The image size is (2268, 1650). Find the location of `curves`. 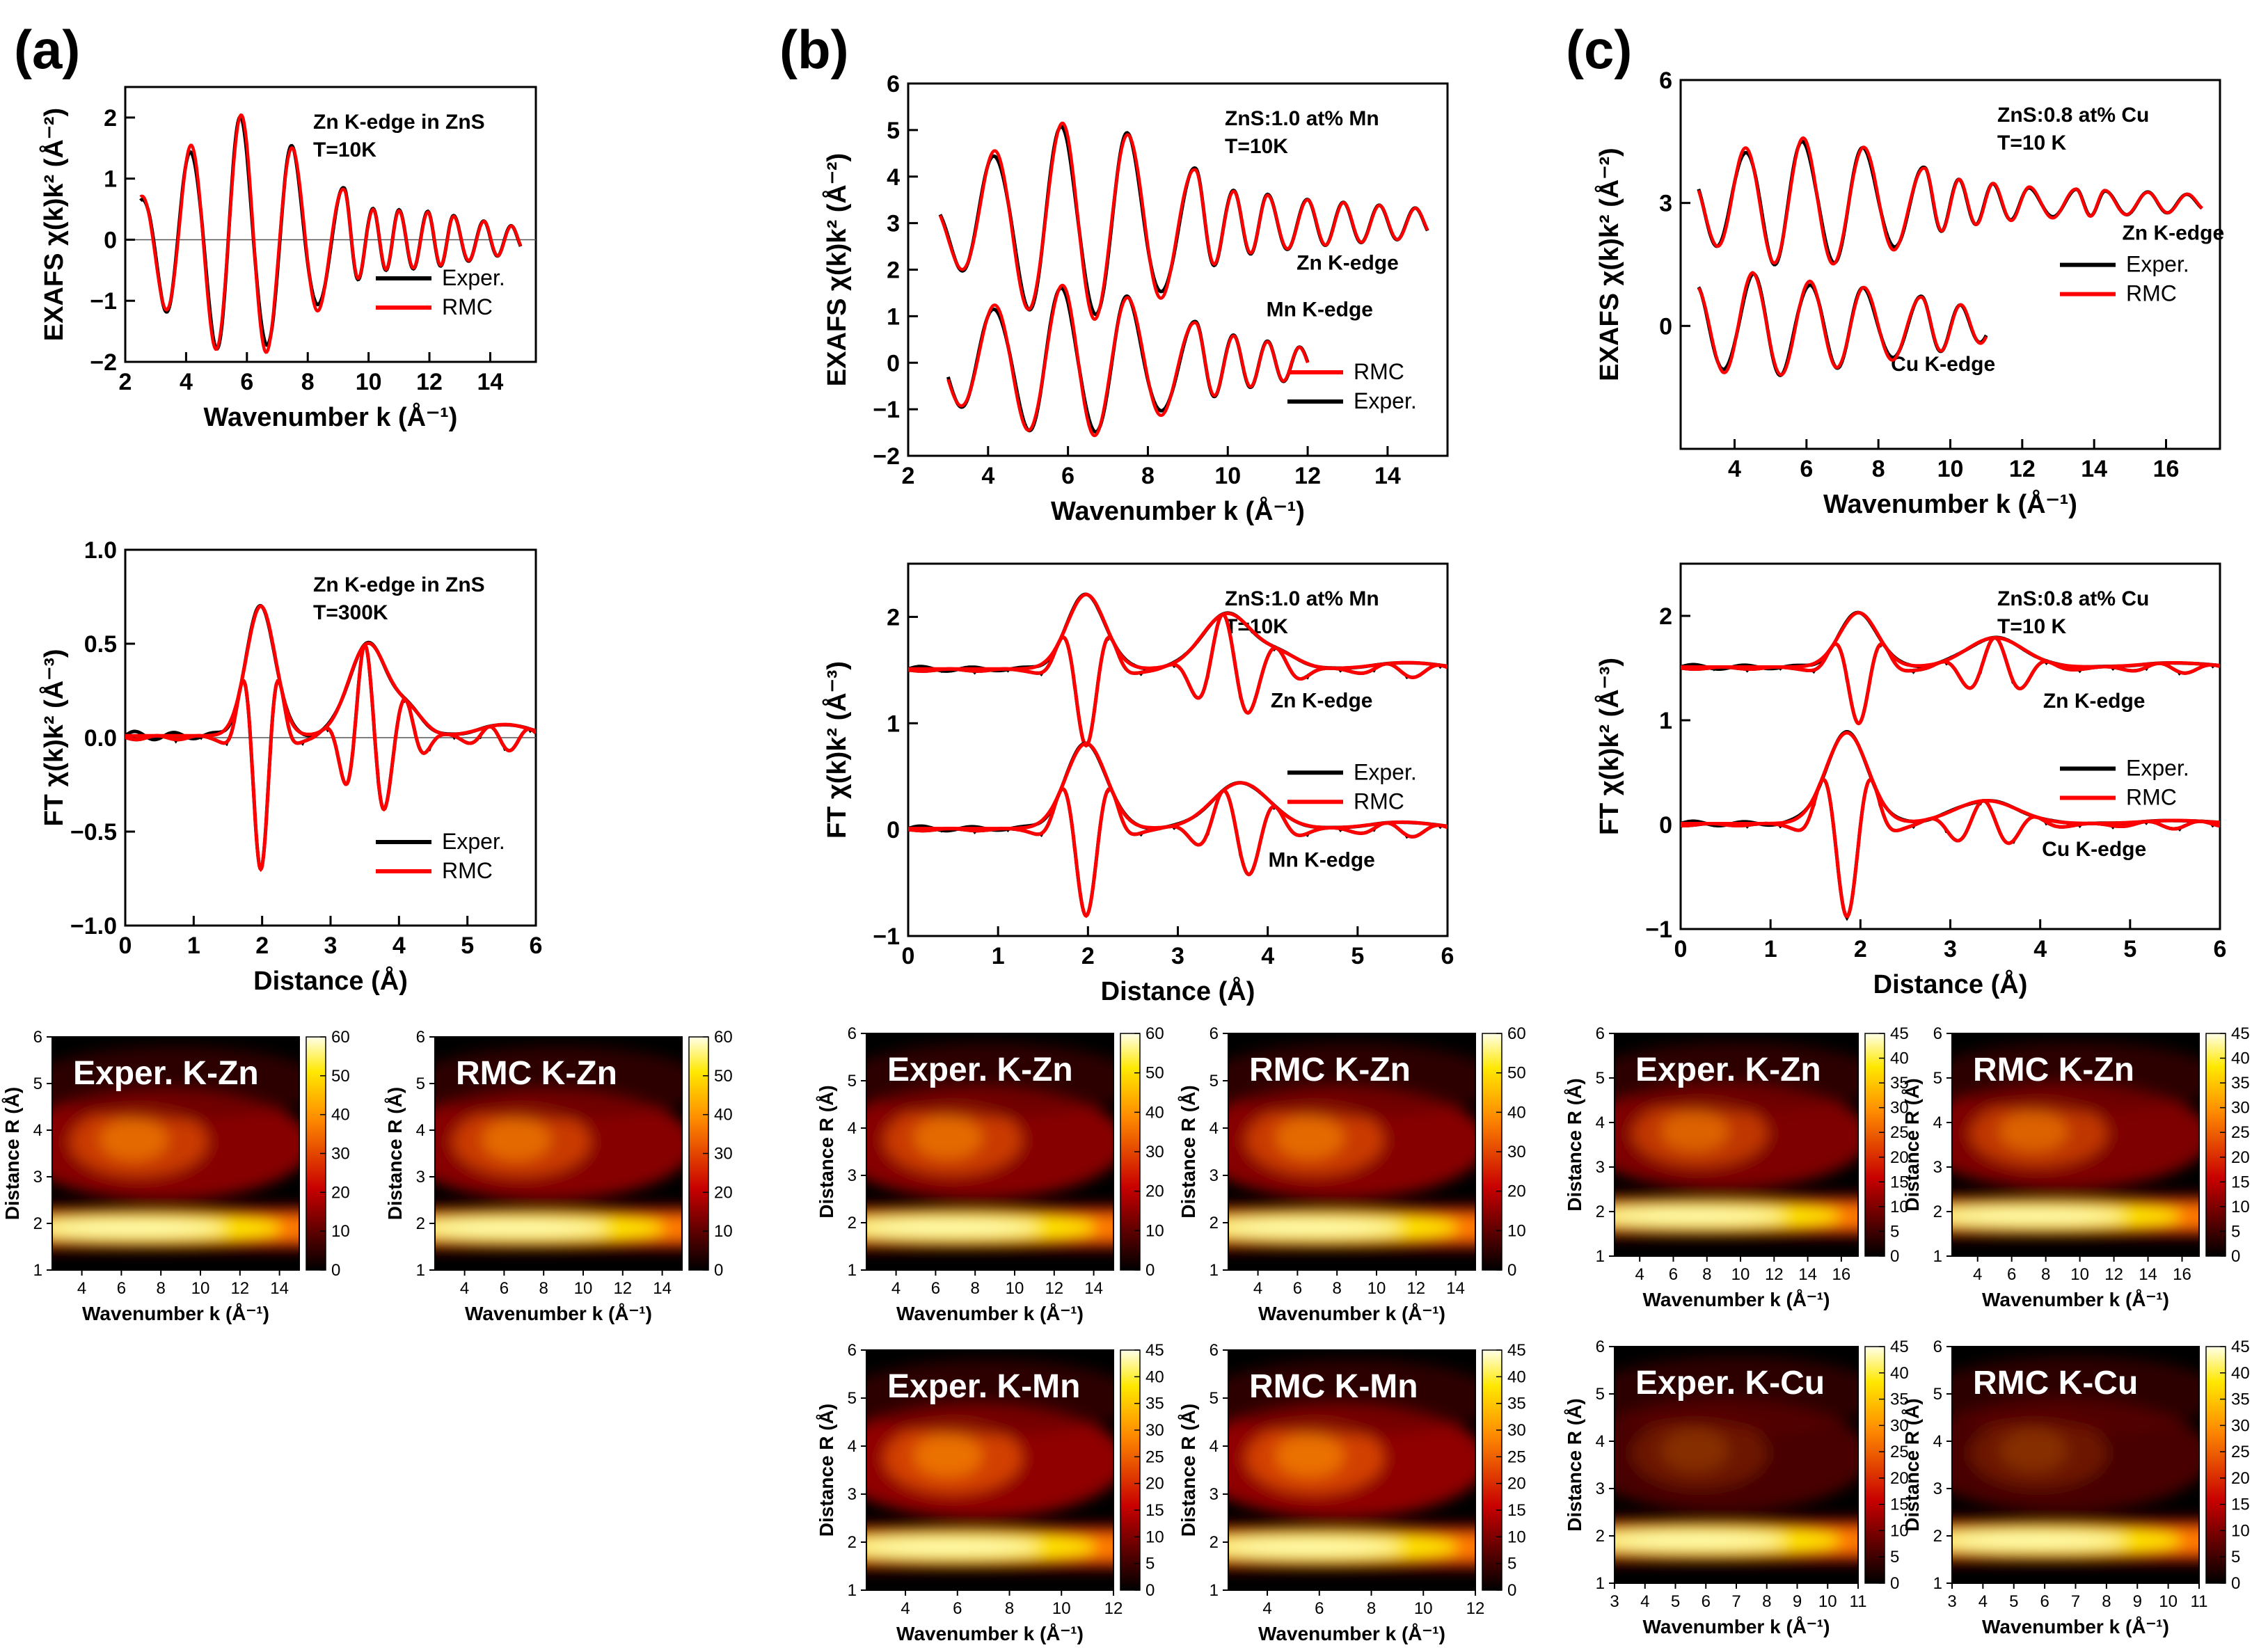

curves is located at coordinates (330, 737).